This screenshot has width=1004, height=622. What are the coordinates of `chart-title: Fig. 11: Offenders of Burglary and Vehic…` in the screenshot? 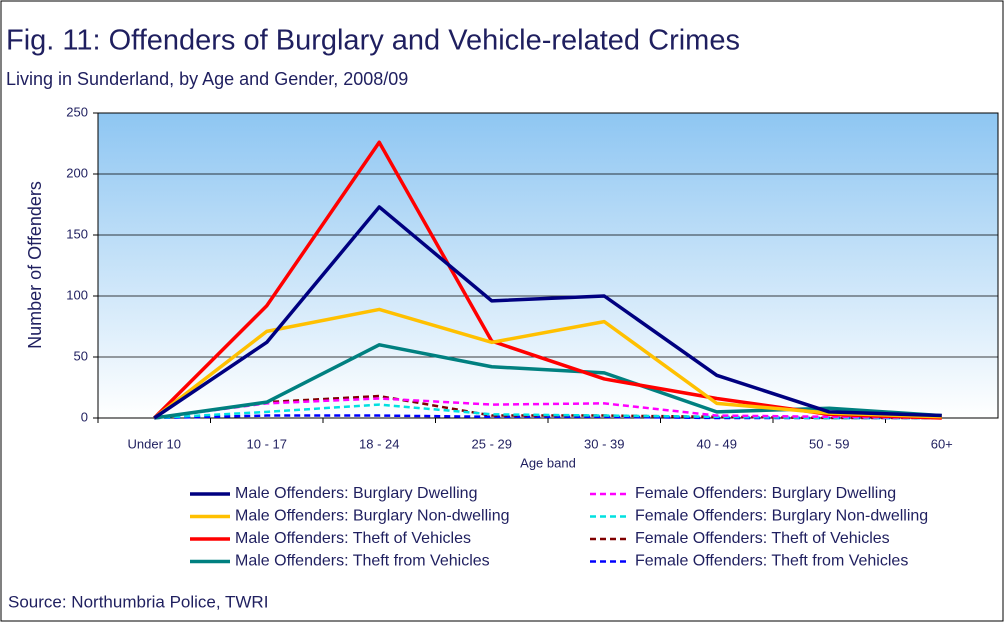 It's located at (373, 41).